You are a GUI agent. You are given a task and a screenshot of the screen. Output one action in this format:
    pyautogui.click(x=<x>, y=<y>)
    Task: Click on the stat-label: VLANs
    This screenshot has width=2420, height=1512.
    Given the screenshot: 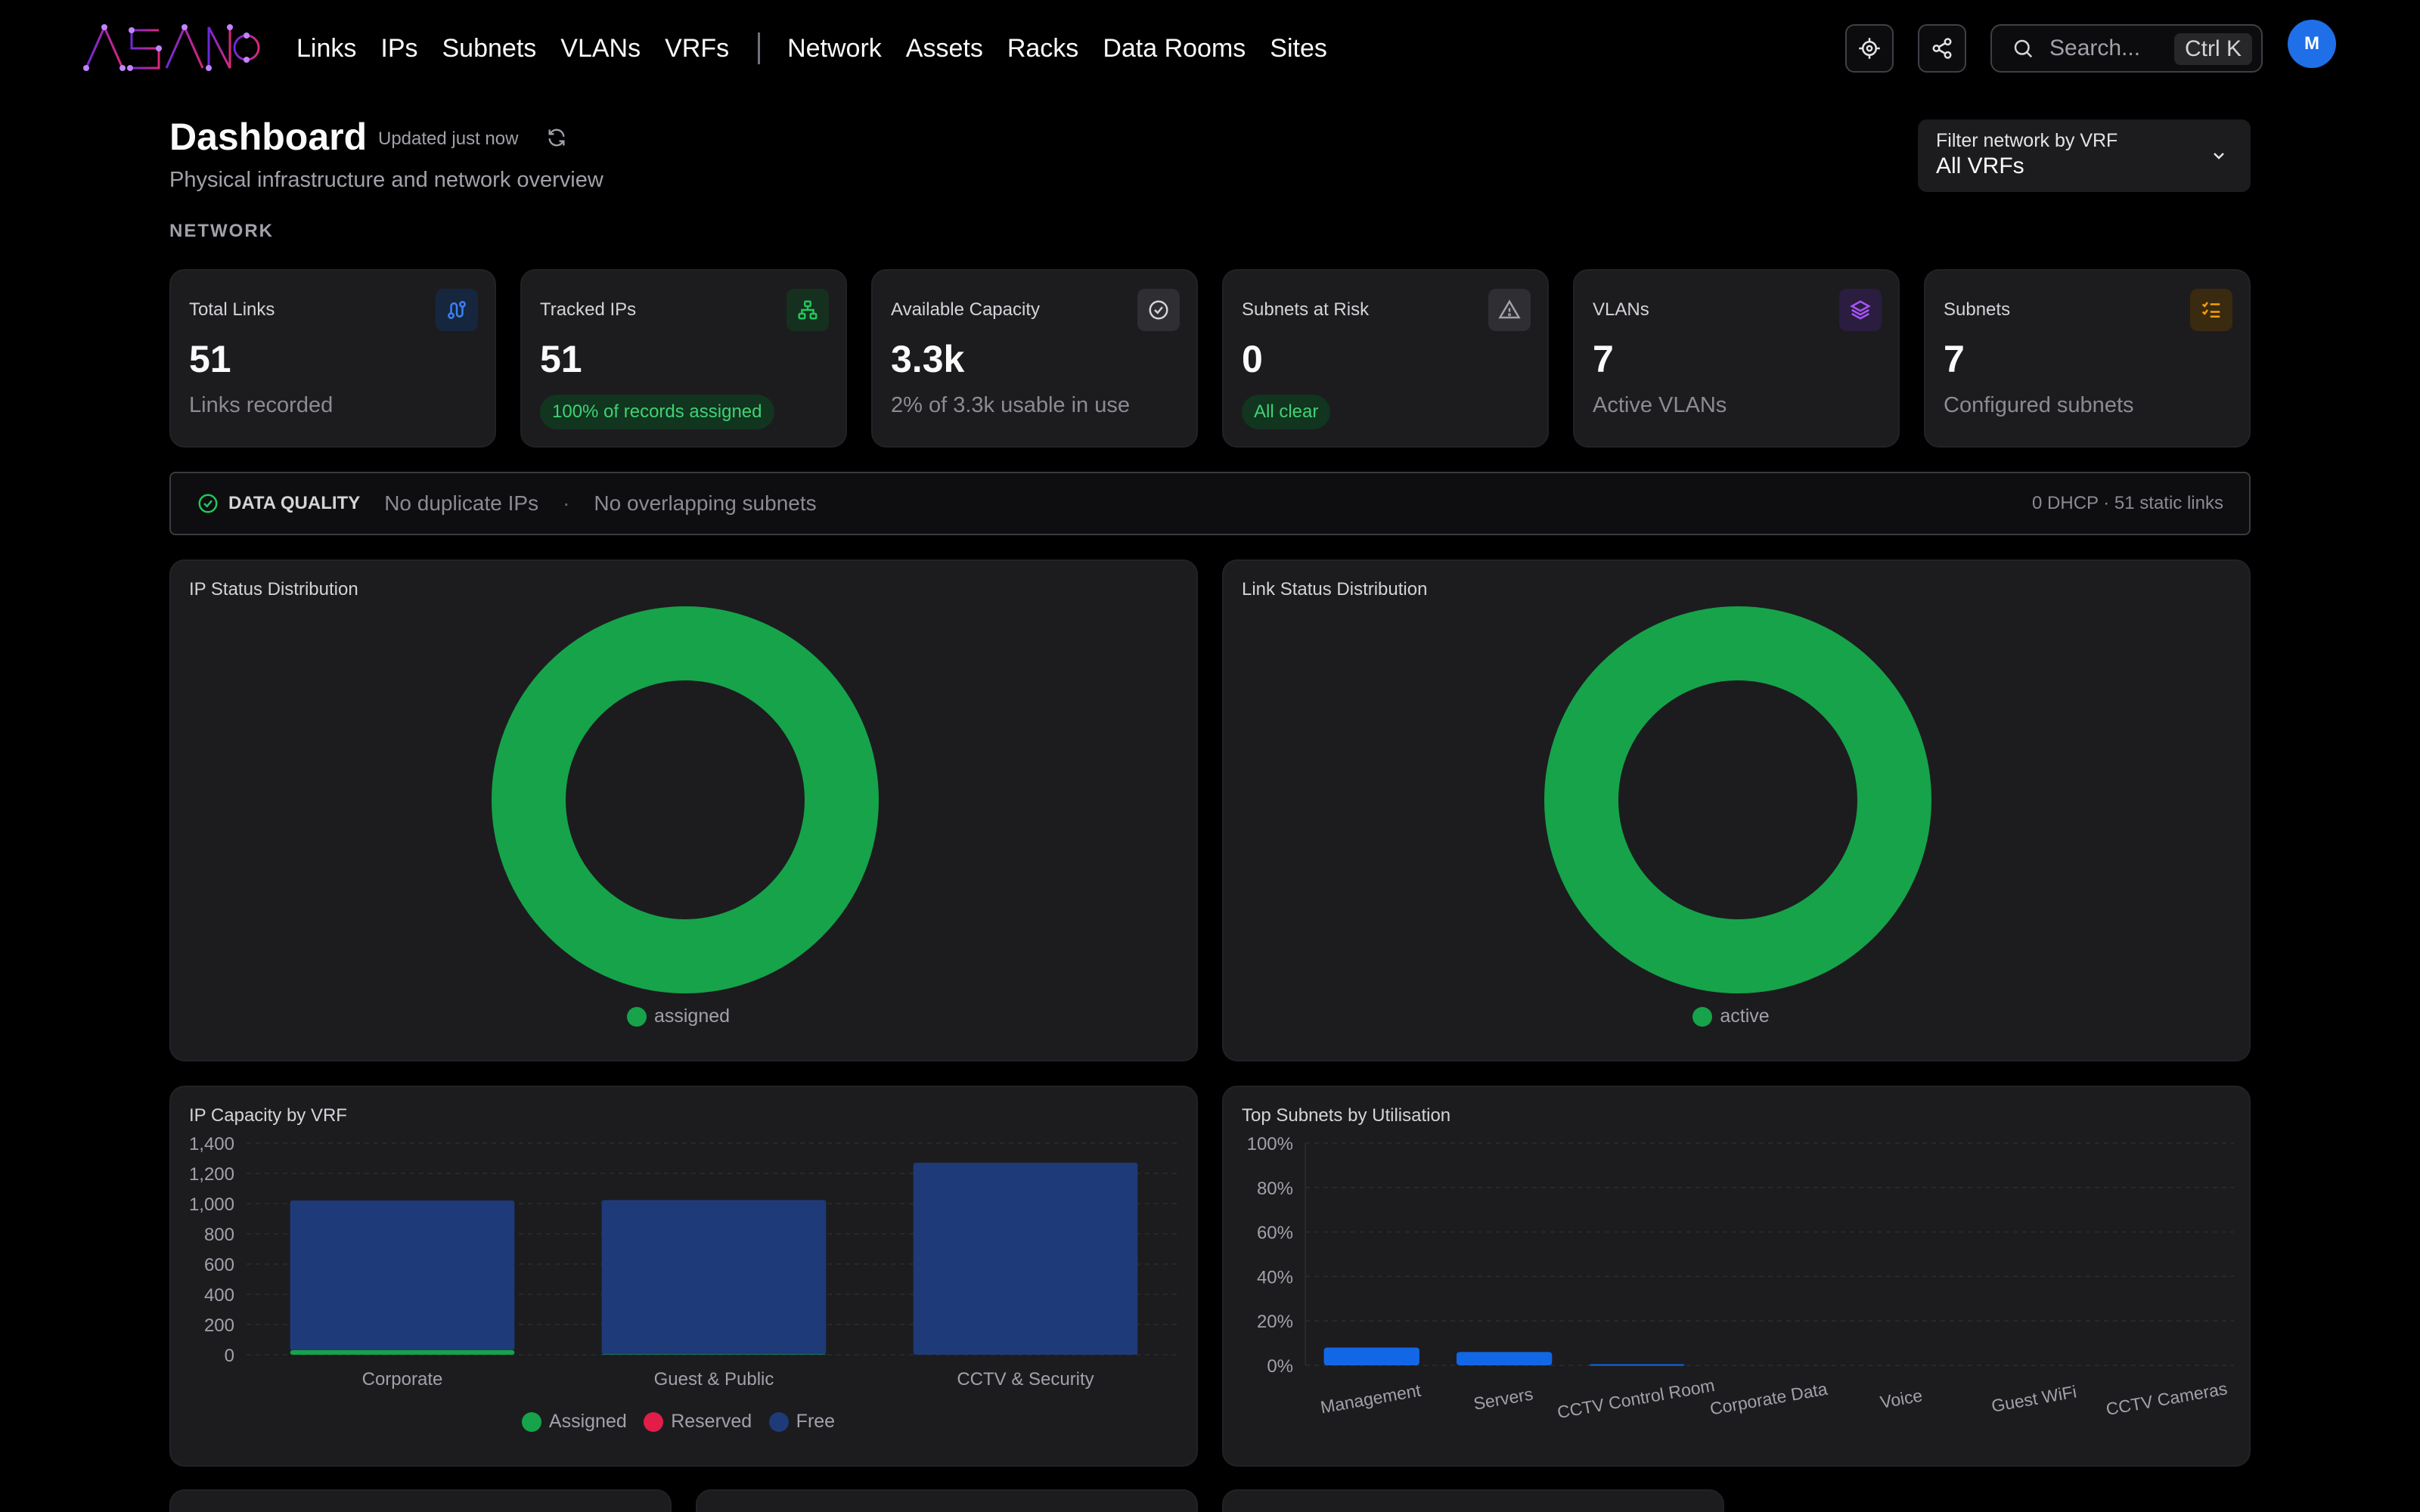 What is the action you would take?
    pyautogui.click(x=1621, y=309)
    